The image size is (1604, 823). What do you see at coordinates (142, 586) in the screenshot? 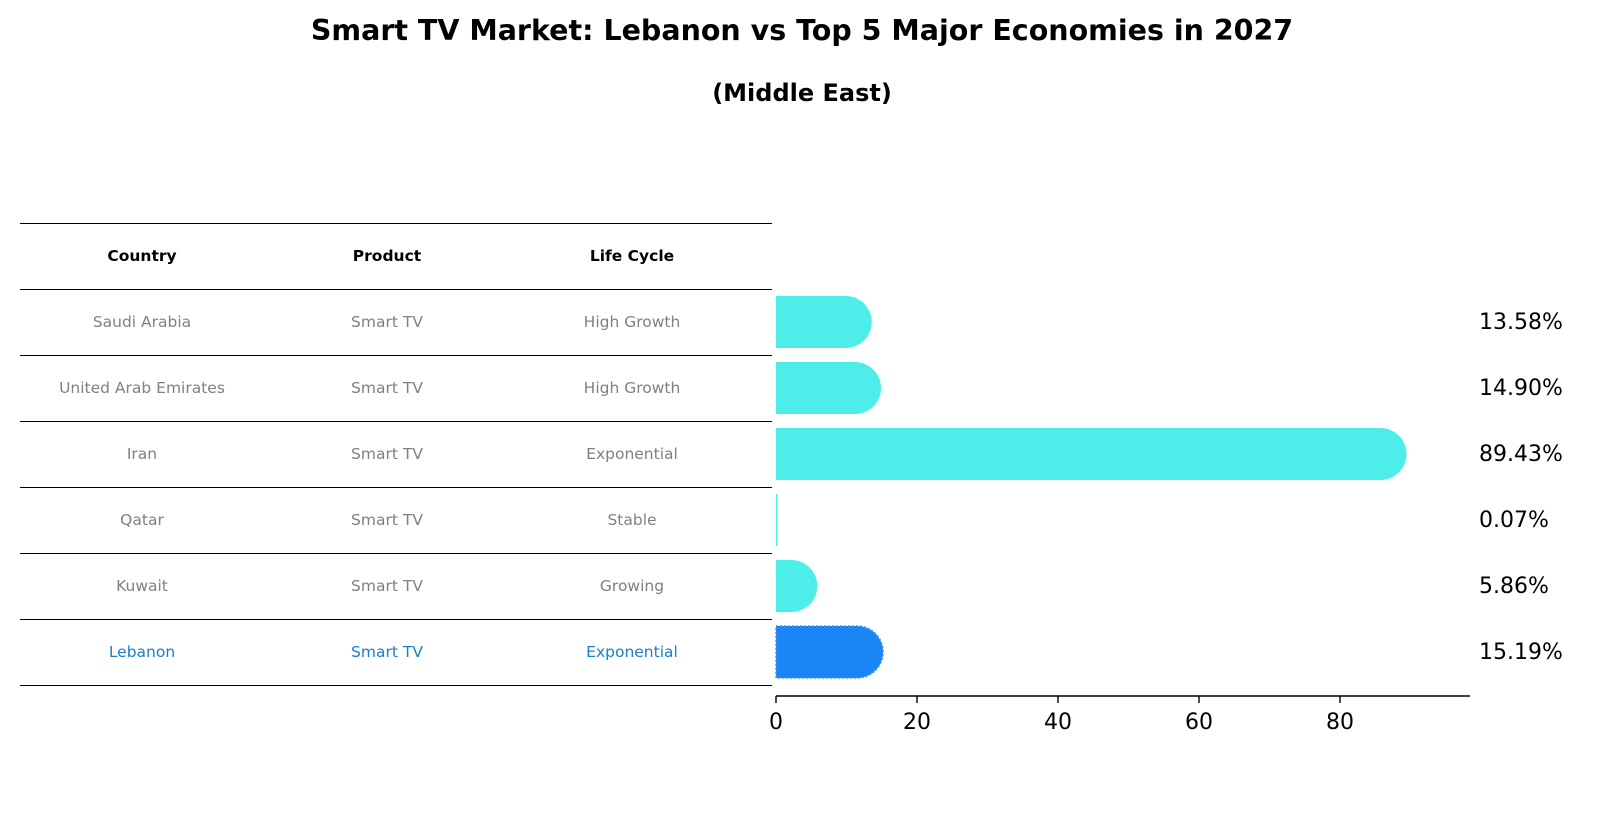
I see `table-cell: Kuwait` at bounding box center [142, 586].